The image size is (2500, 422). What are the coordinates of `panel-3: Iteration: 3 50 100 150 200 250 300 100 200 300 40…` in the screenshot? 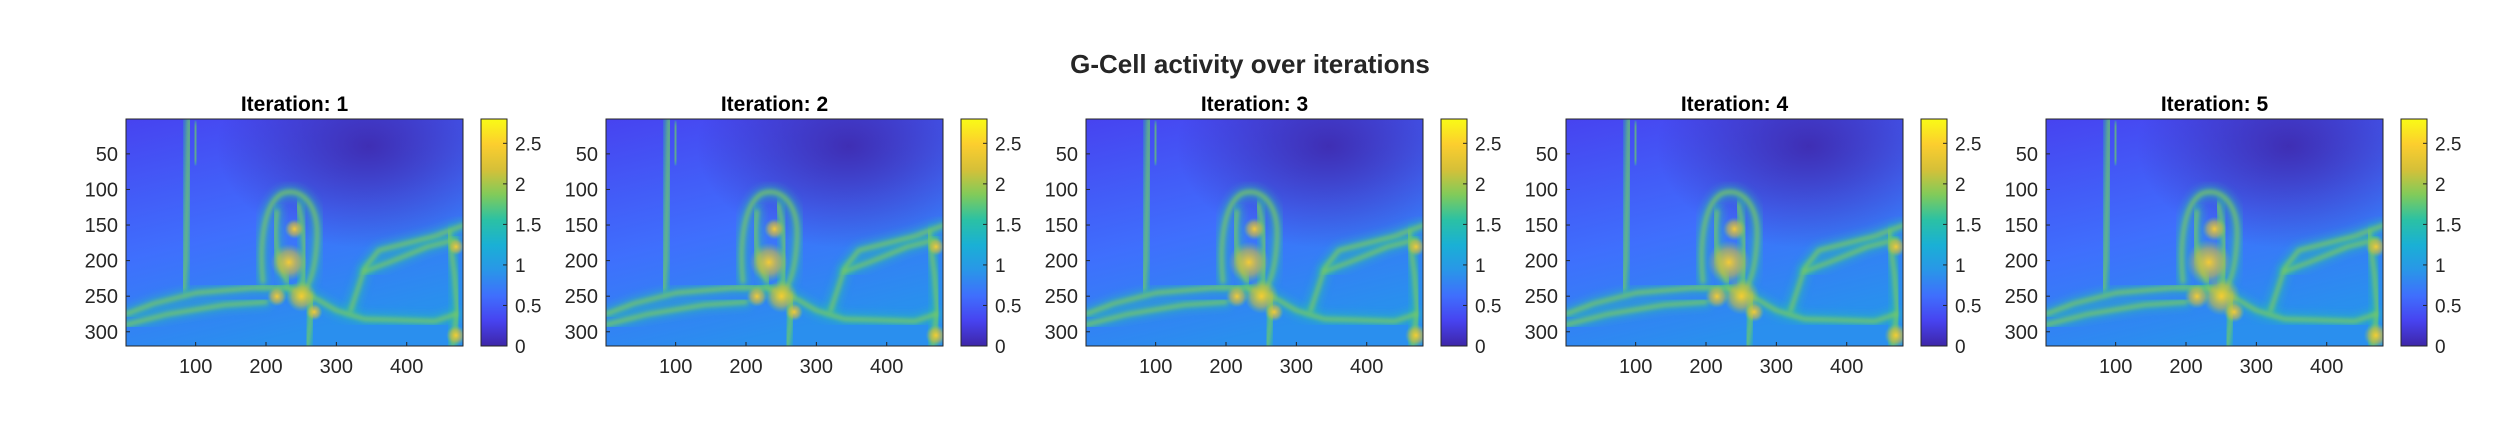 It's located at (1273, 235).